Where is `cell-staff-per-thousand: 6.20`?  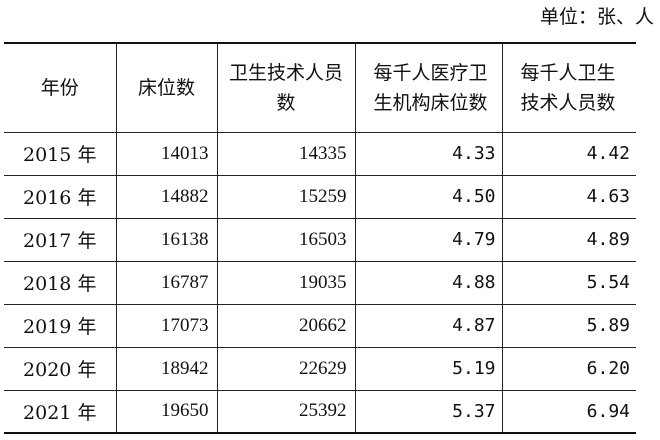
cell-staff-per-thousand: 6.20 is located at coordinates (568, 369).